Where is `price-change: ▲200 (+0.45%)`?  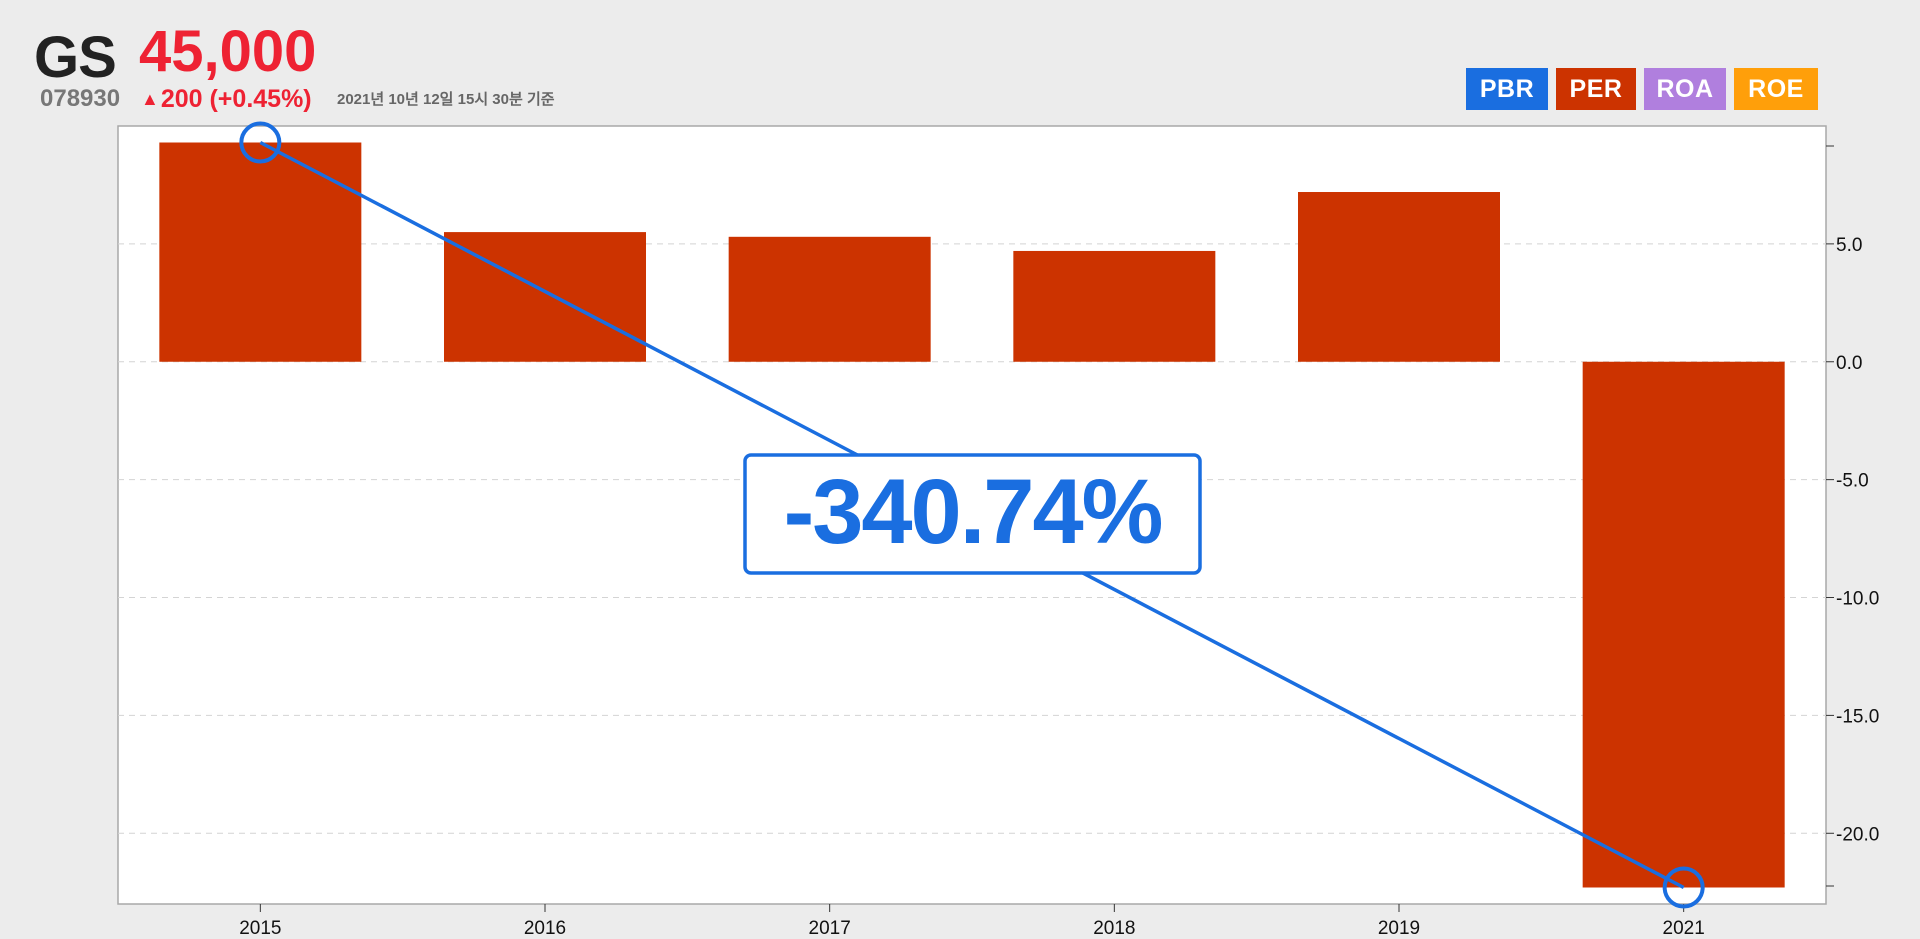
price-change: ▲200 (+0.45%) is located at coordinates (226, 99).